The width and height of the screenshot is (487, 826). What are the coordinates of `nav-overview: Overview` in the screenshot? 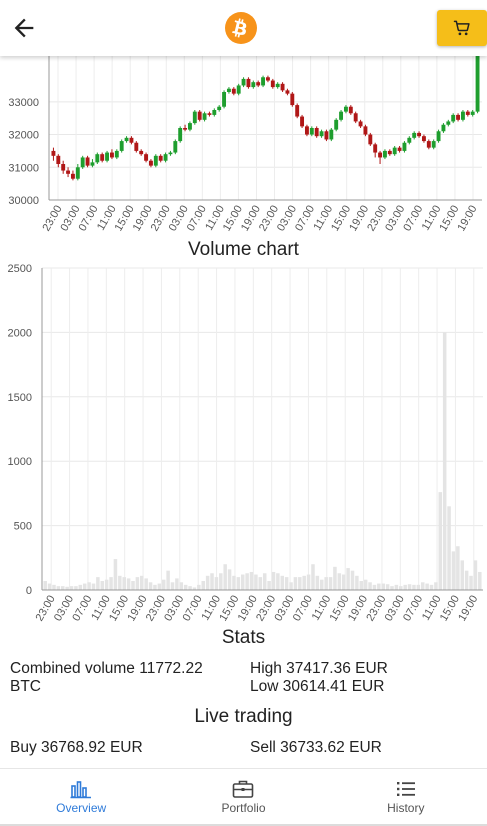 It's located at (81, 796).